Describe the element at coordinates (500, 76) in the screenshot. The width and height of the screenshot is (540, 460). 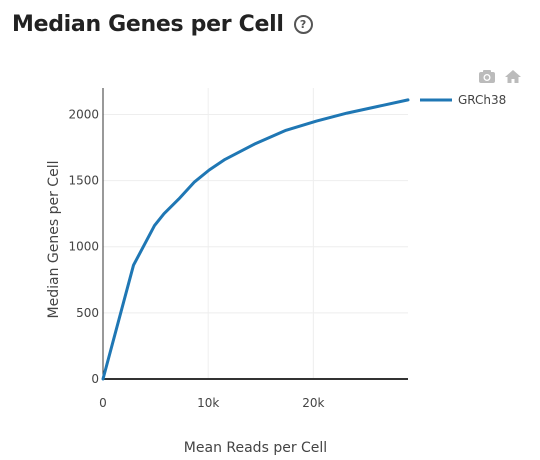
I see `chart-modebar` at that location.